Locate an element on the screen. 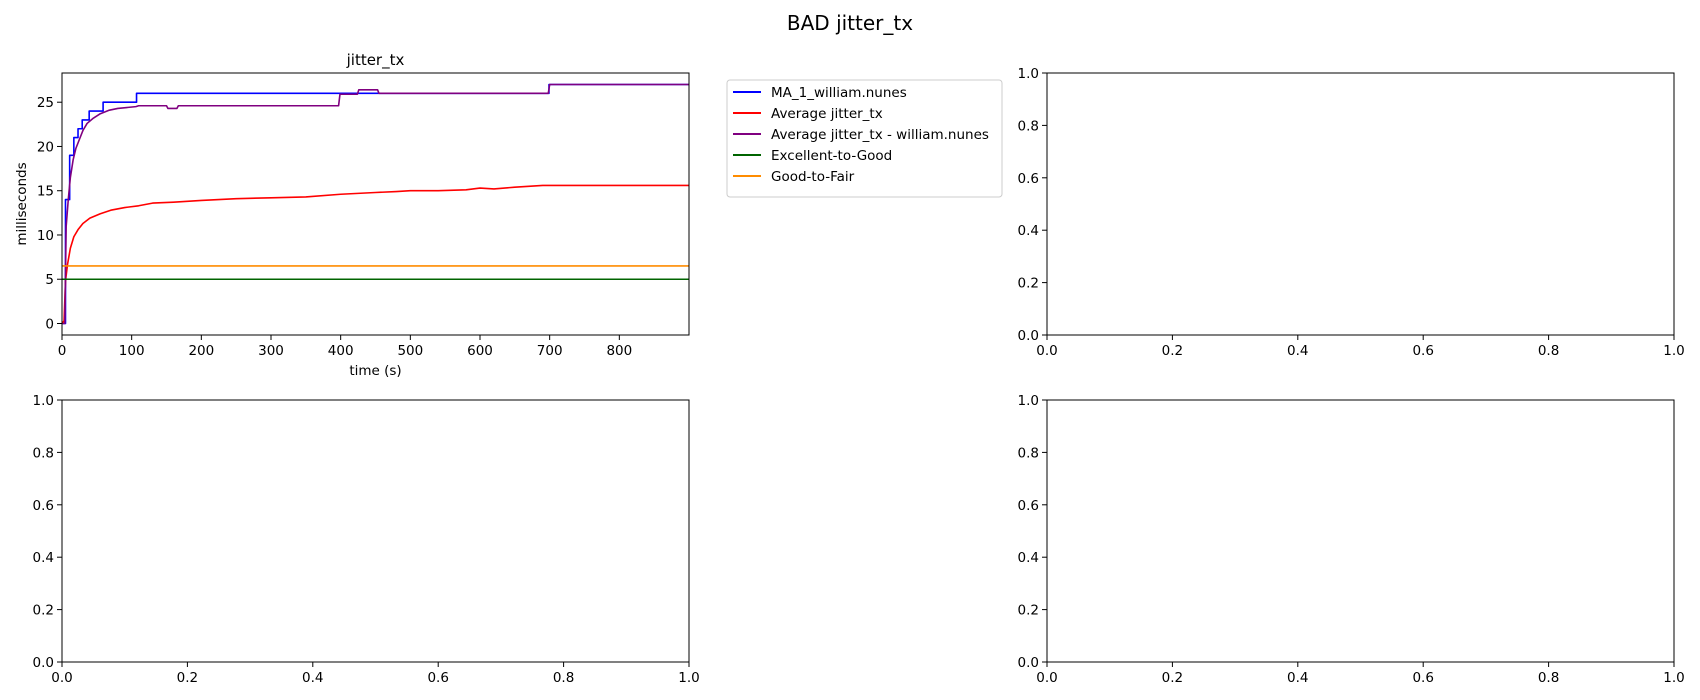 The image size is (1700, 700). legend-frame is located at coordinates (864, 138).